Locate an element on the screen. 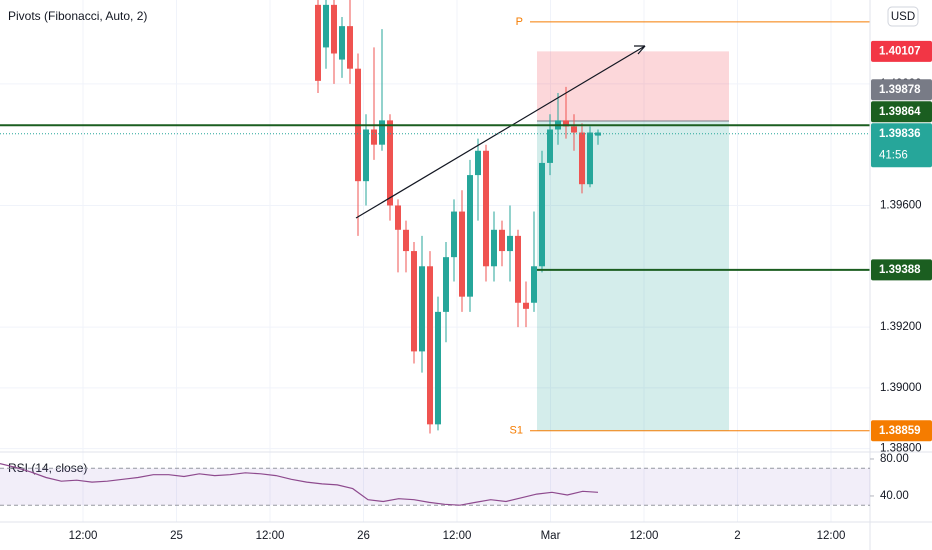 This screenshot has height=550, width=932. rsi-band is located at coordinates (435, 487).